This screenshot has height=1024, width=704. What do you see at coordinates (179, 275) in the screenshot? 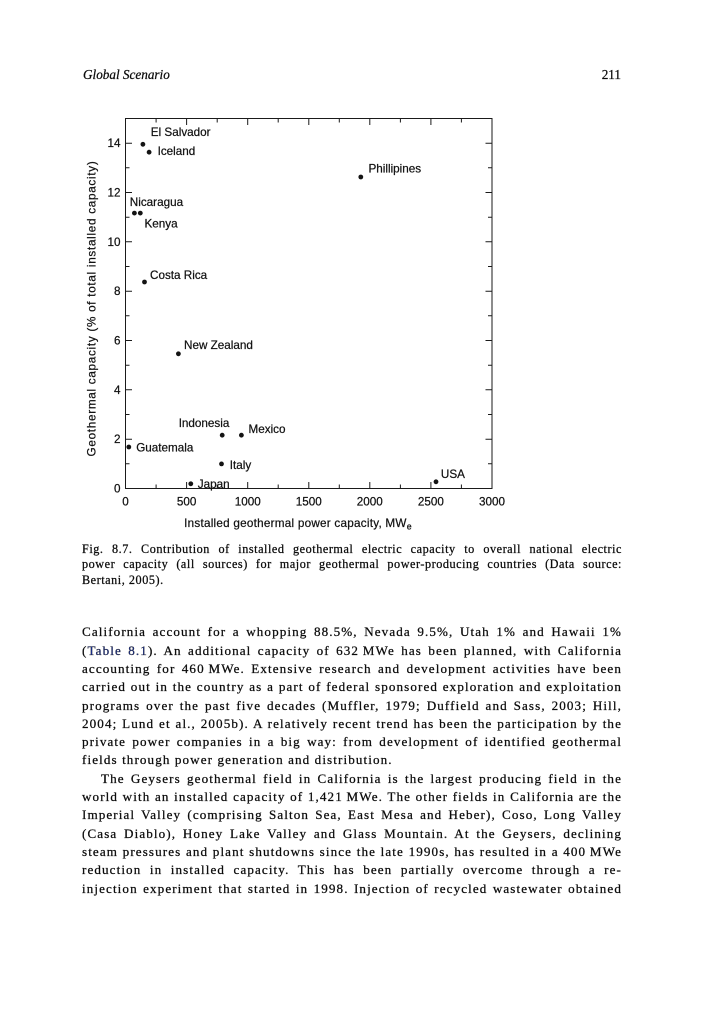
I see `svg-text: Costa Rica` at bounding box center [179, 275].